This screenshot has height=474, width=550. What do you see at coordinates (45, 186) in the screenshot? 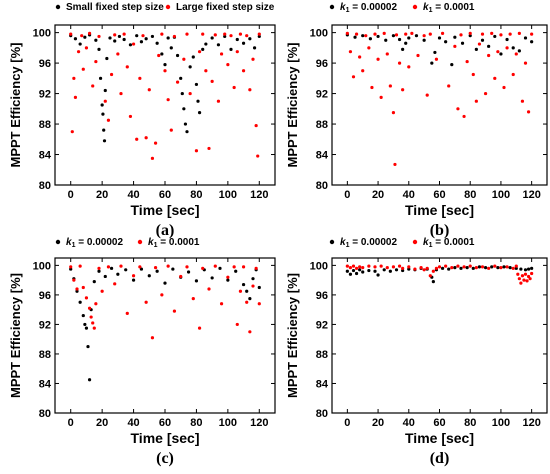
I see `y-tick-label: 80` at bounding box center [45, 186].